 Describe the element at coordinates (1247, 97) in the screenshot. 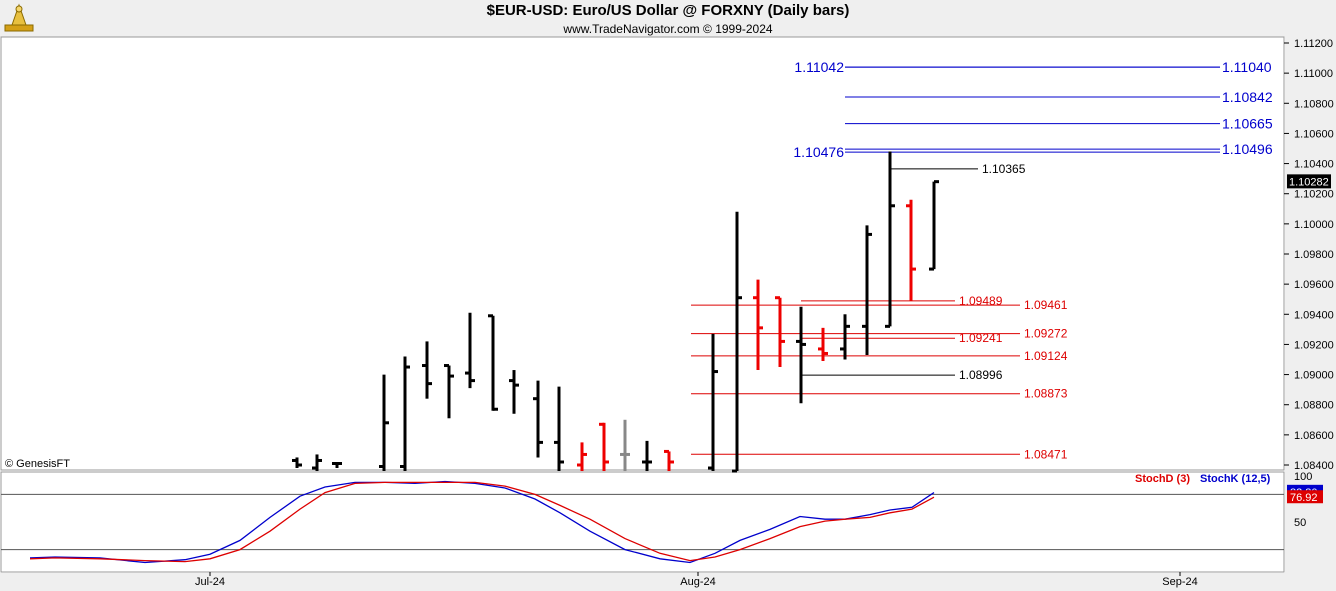

I see `level-label: 1.10842` at that location.